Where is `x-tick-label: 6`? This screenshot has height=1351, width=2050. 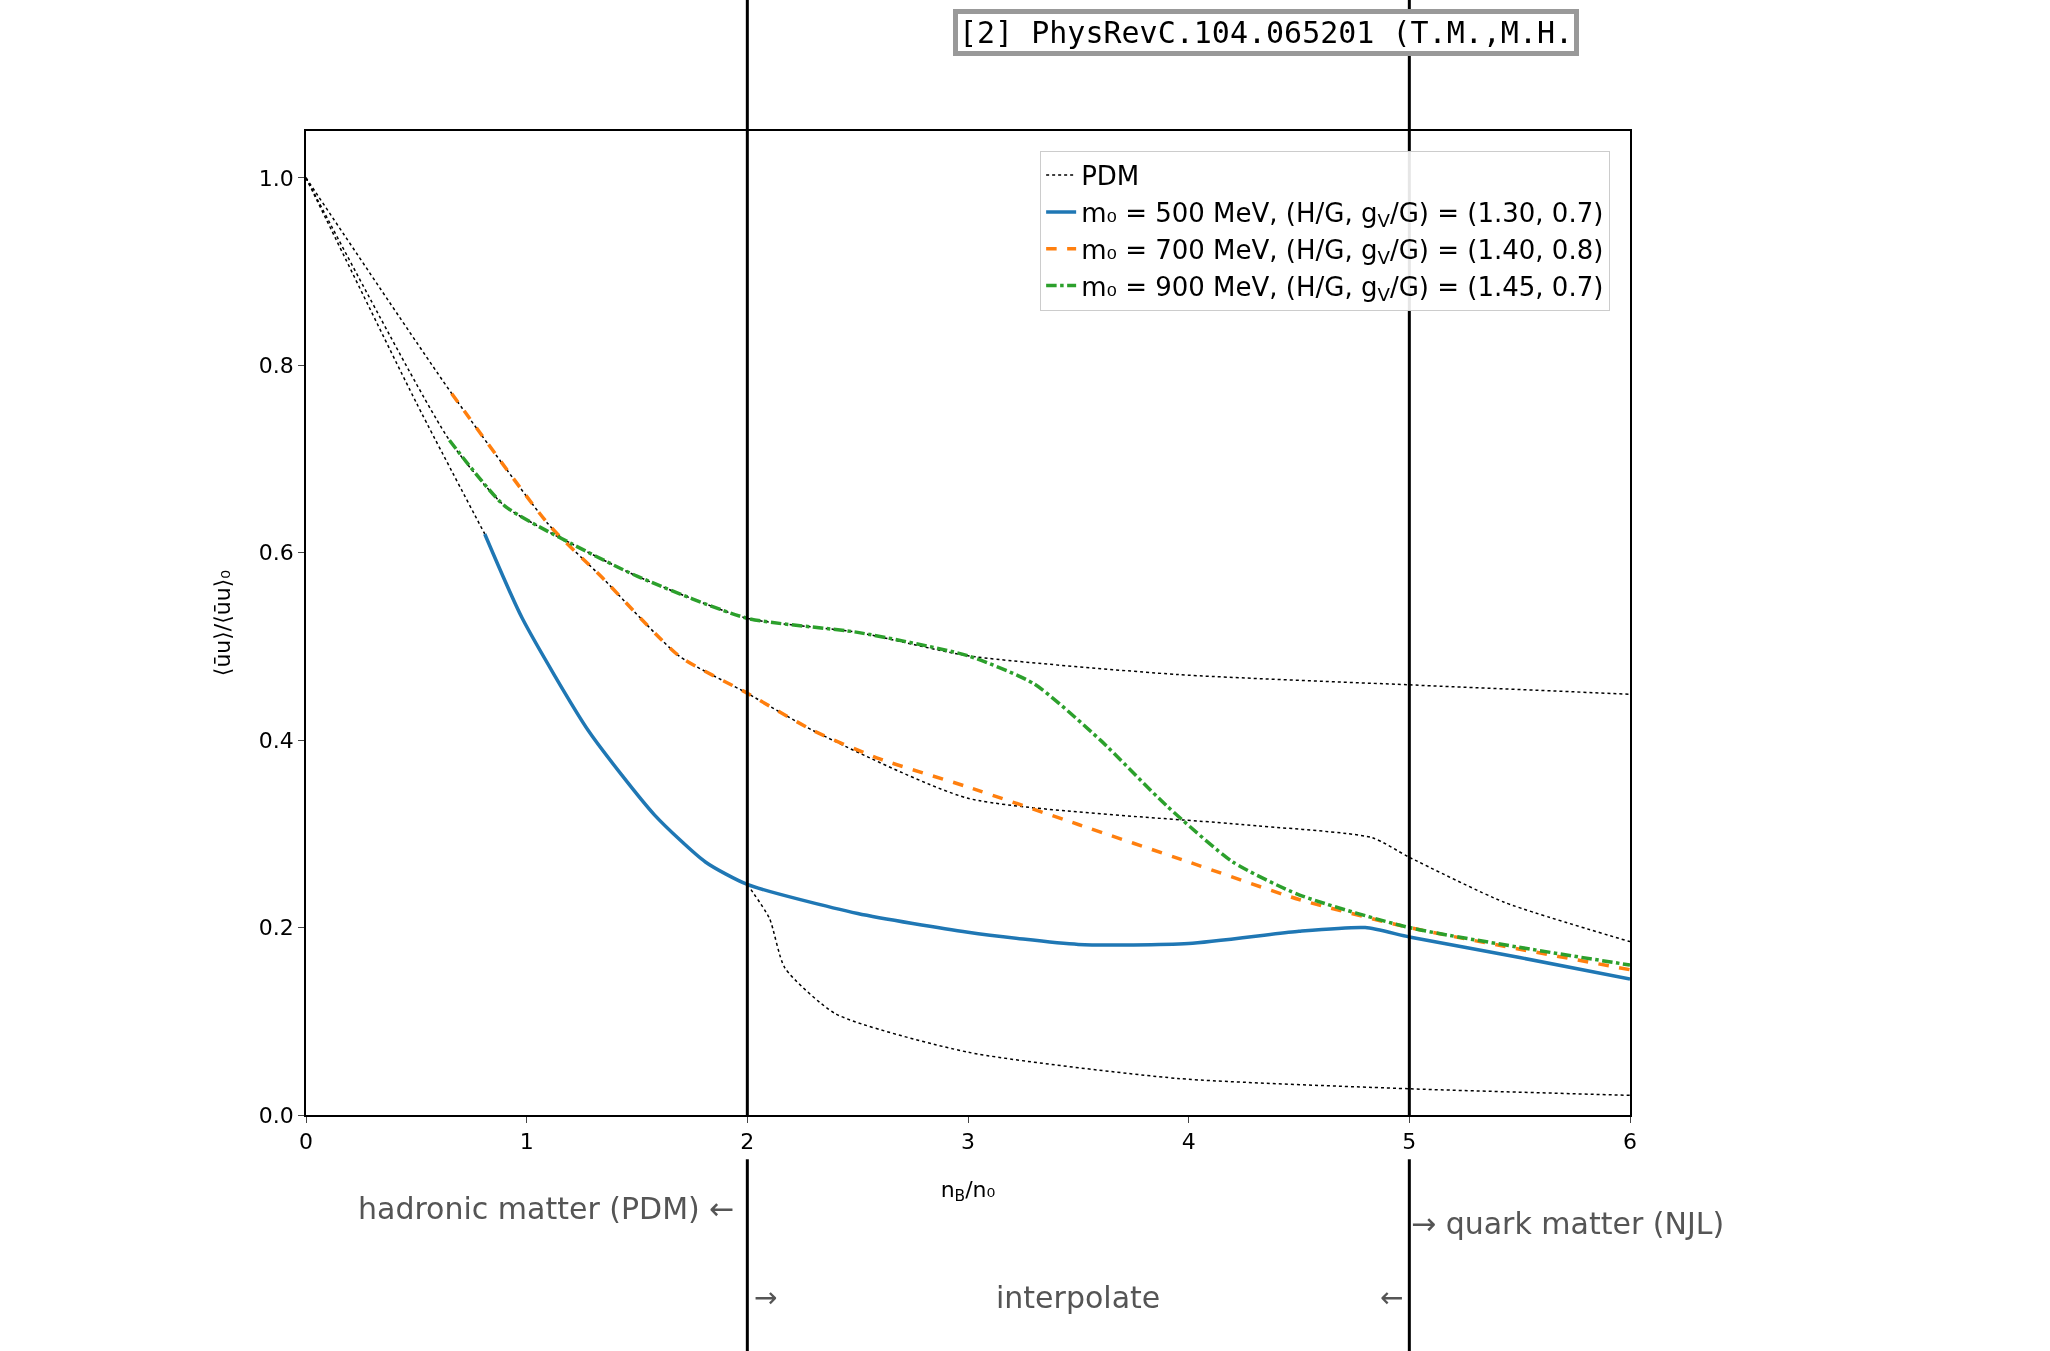 x-tick-label: 6 is located at coordinates (1630, 1142).